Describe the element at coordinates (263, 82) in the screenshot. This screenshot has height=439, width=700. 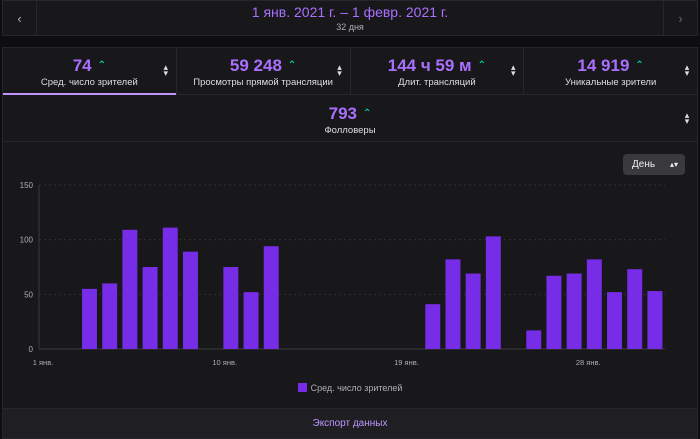
I see `stat-label: Просмотры прямой трансляции` at that location.